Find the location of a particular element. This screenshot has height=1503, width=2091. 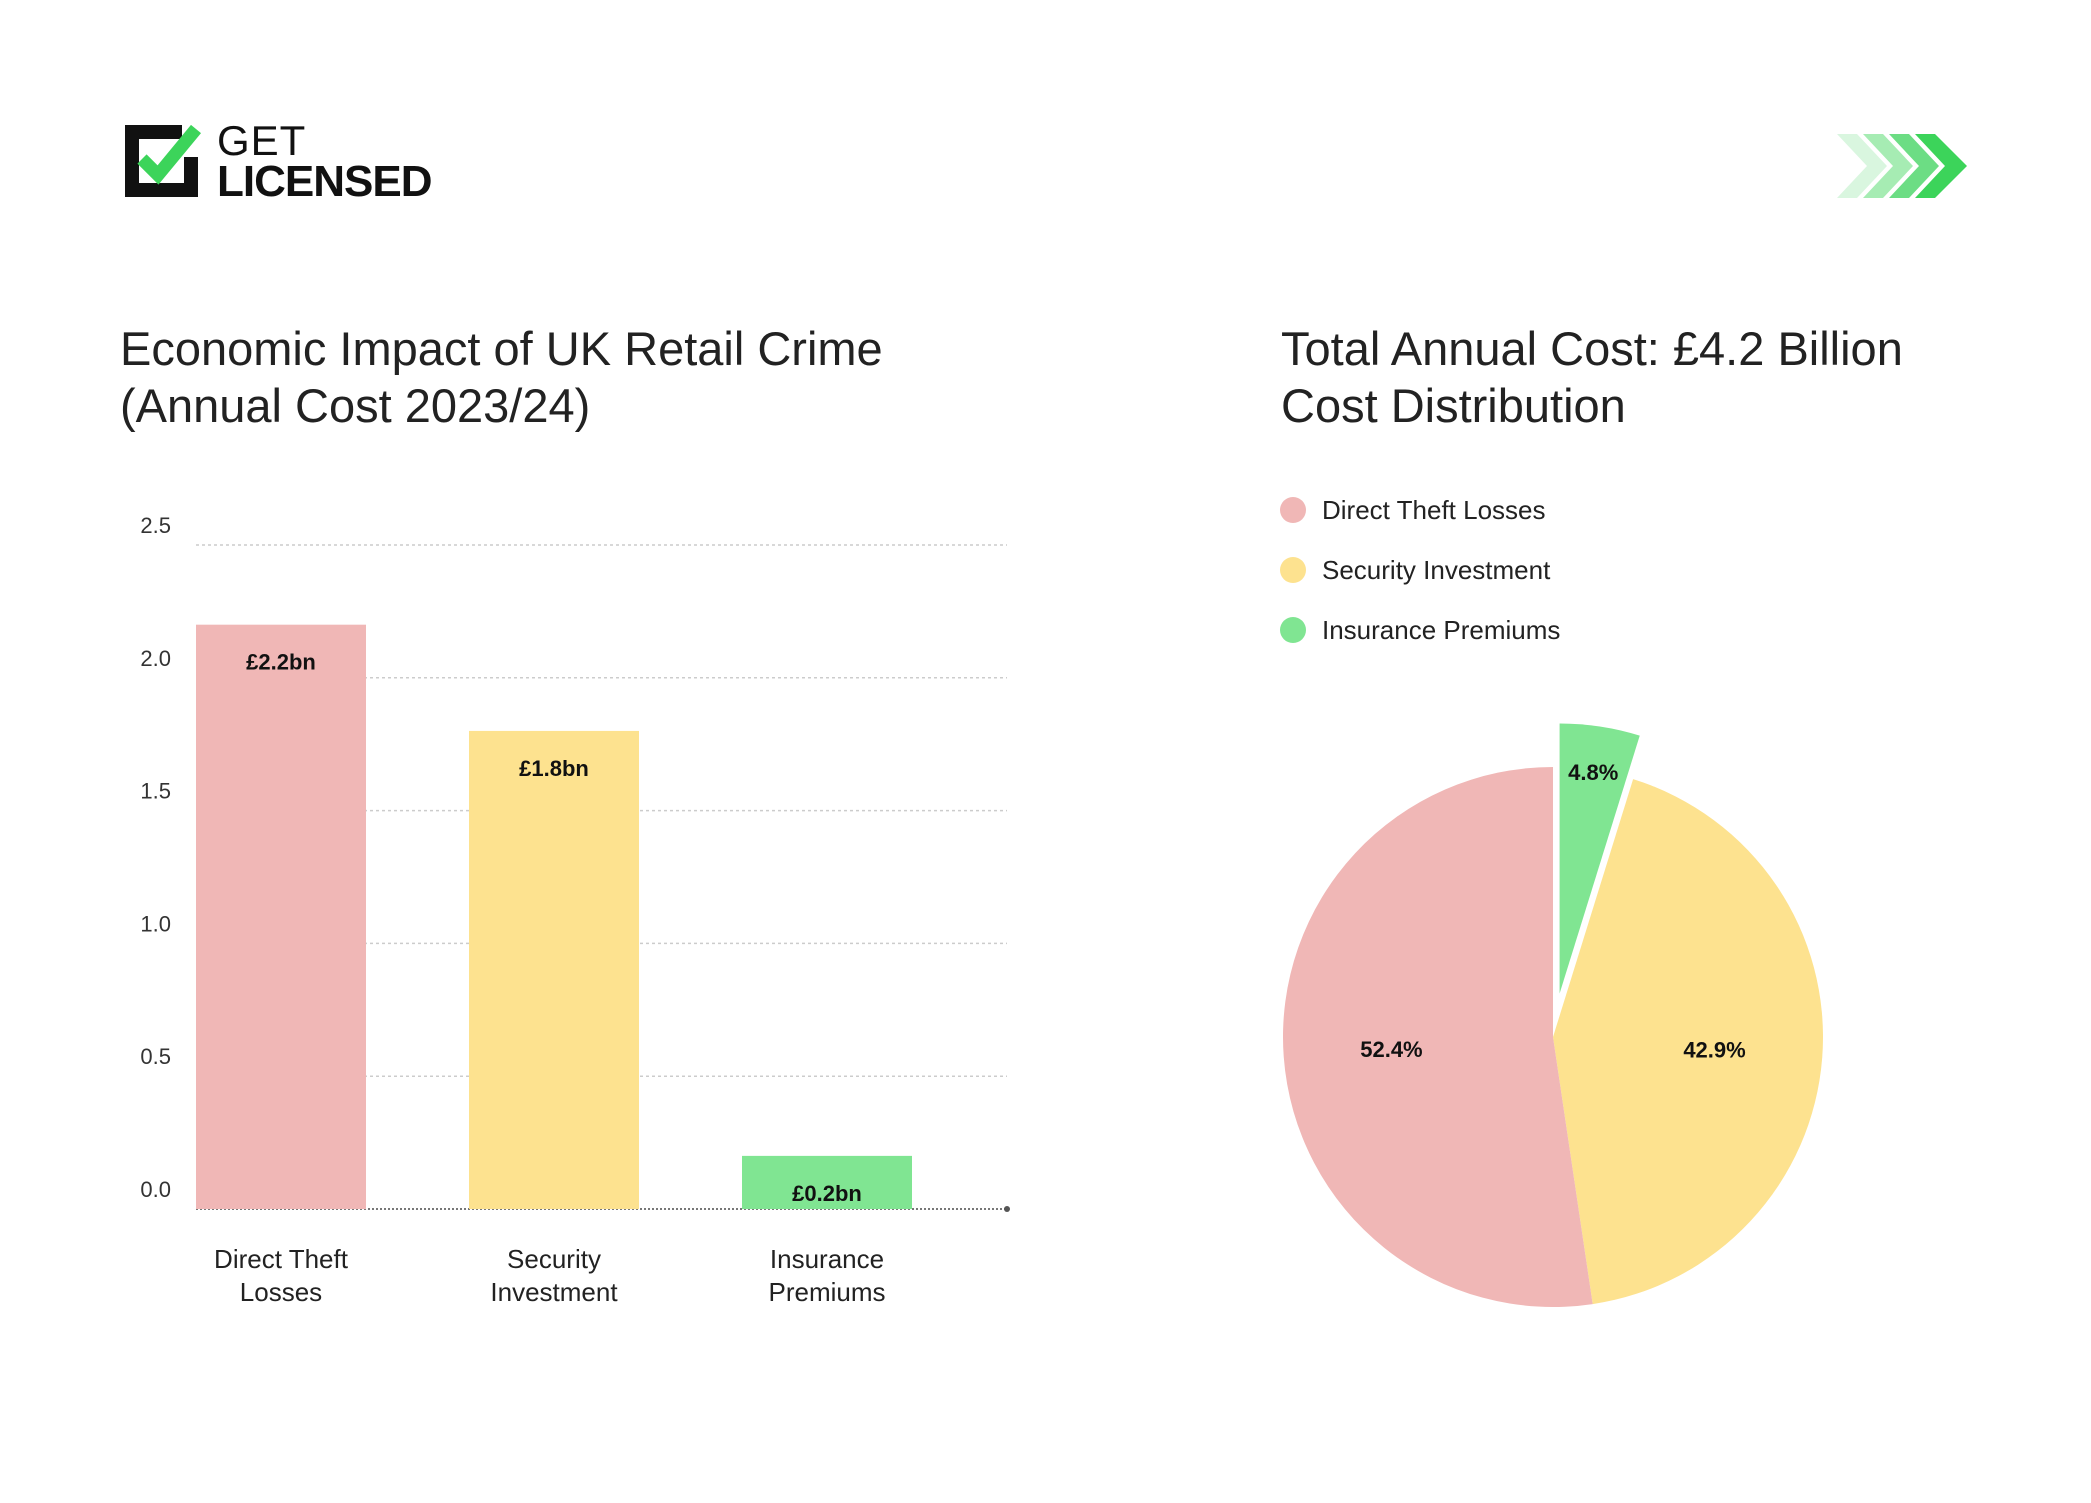

y-tick-label: 1.0 is located at coordinates (155, 923).